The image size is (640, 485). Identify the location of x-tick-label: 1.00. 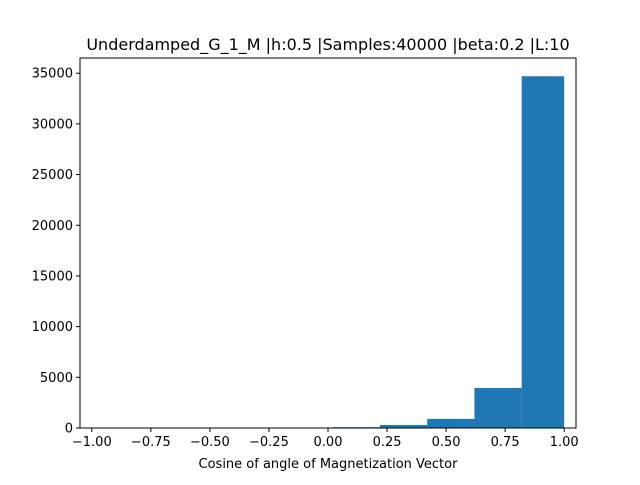
(564, 442).